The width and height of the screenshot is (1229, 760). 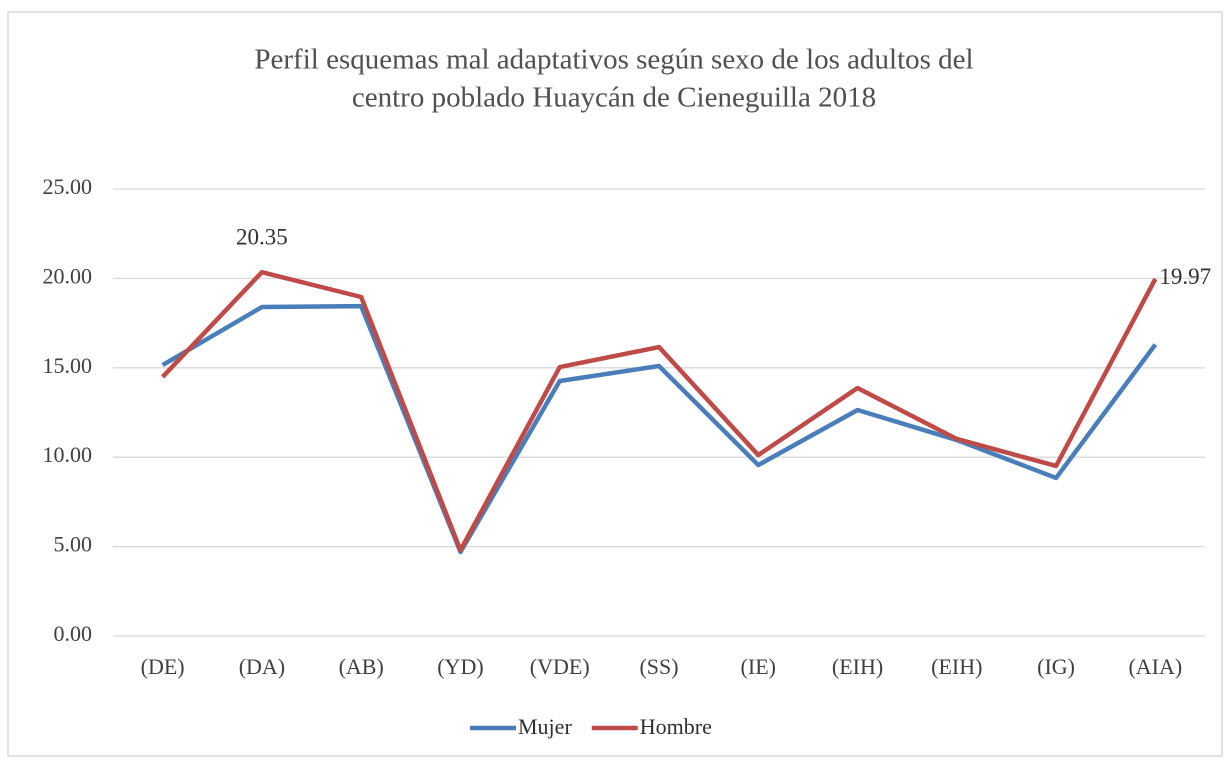 What do you see at coordinates (1155, 666) in the screenshot?
I see `x-tick-label: (AIA)` at bounding box center [1155, 666].